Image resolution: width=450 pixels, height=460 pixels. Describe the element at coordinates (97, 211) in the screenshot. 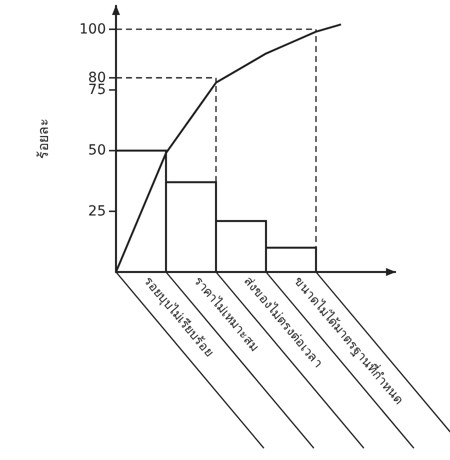

I see `y-tick-label: 25` at that location.